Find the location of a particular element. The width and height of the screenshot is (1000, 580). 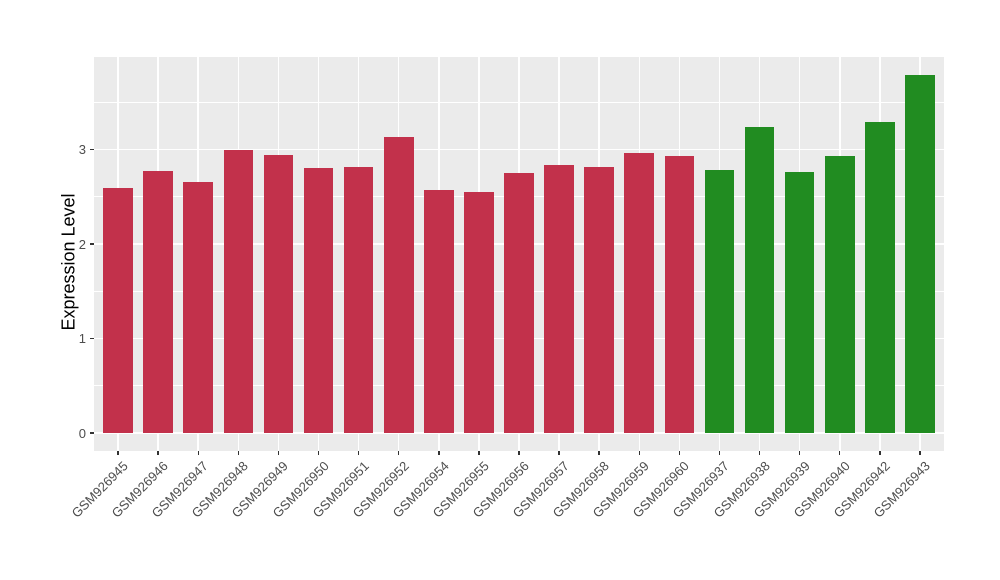

bar-gsm926943 is located at coordinates (920, 254).